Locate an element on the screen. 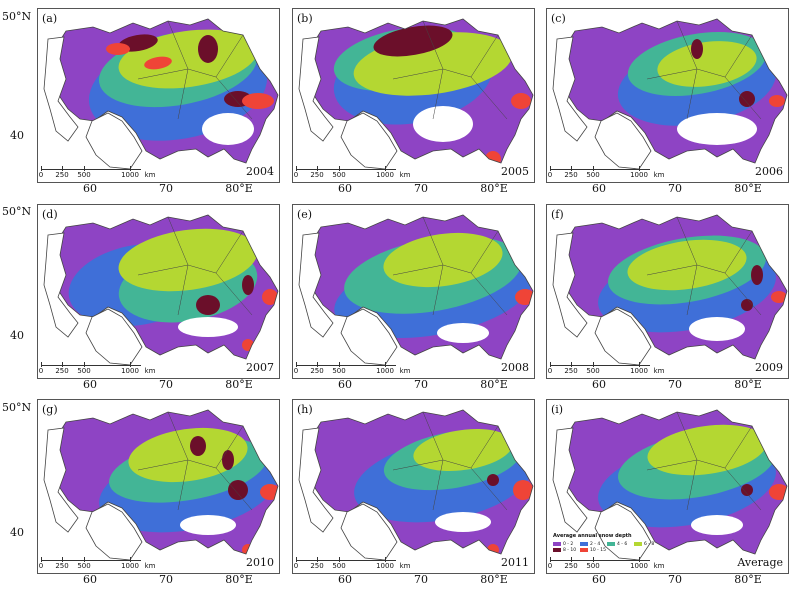 This screenshot has height=597, width=812. panel-label: (h) is located at coordinates (305, 409).